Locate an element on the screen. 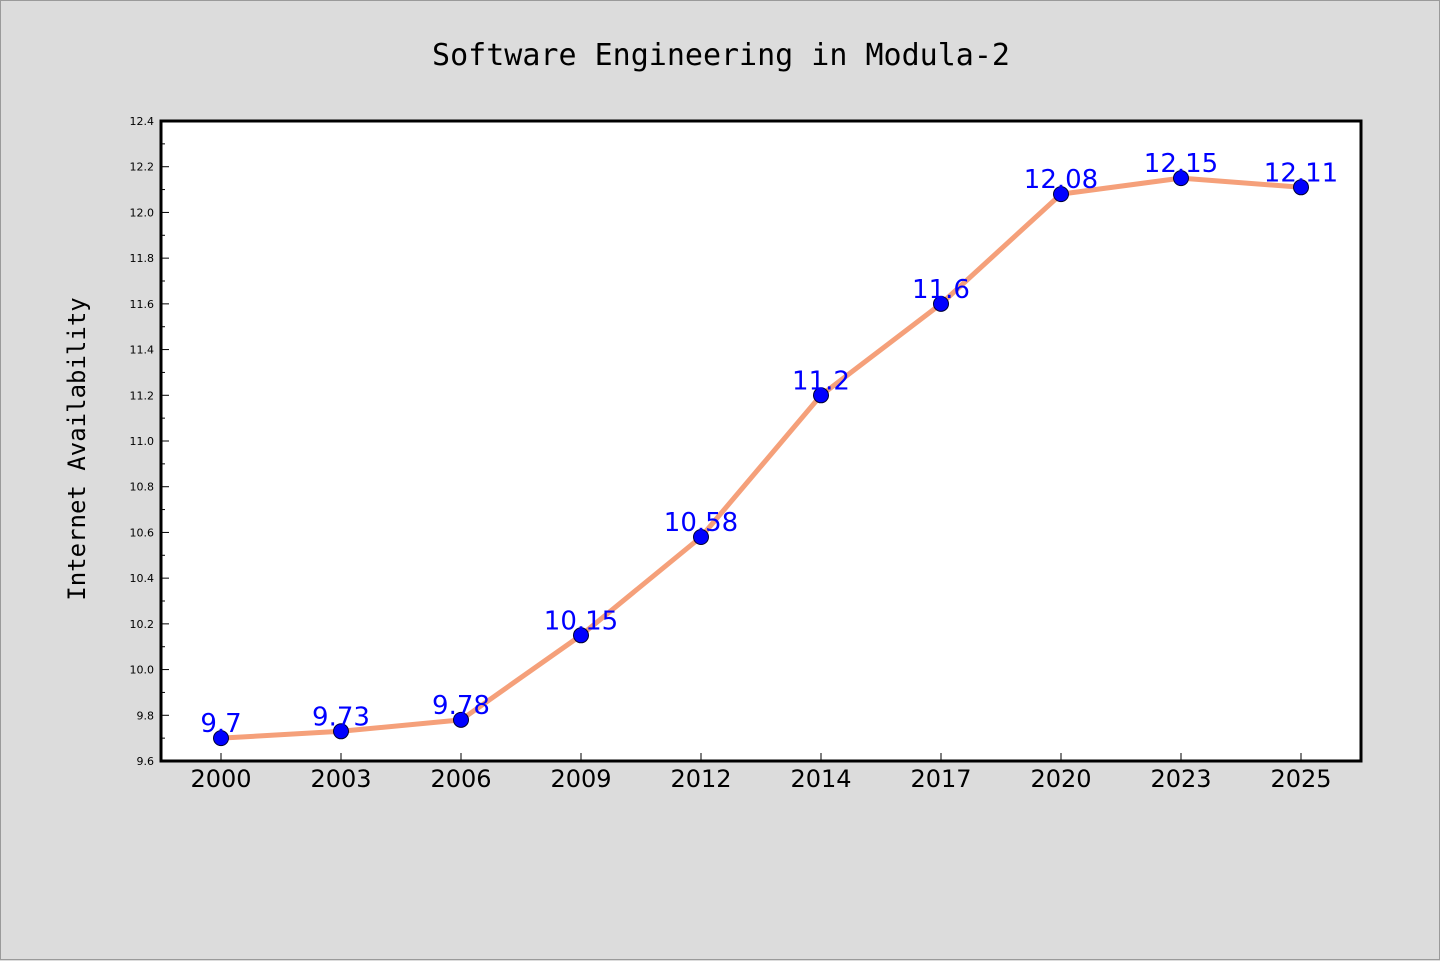 The width and height of the screenshot is (1440, 961). data-label: 10.58 is located at coordinates (701, 523).